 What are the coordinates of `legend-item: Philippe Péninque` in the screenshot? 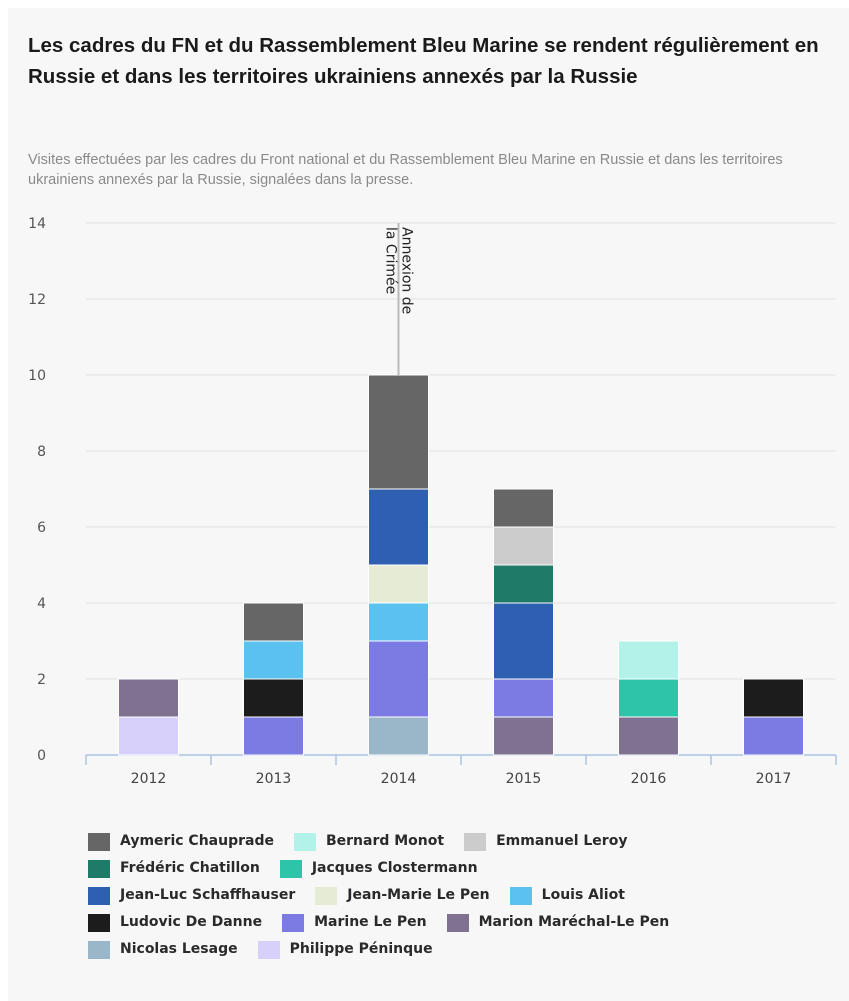 It's located at (345, 949).